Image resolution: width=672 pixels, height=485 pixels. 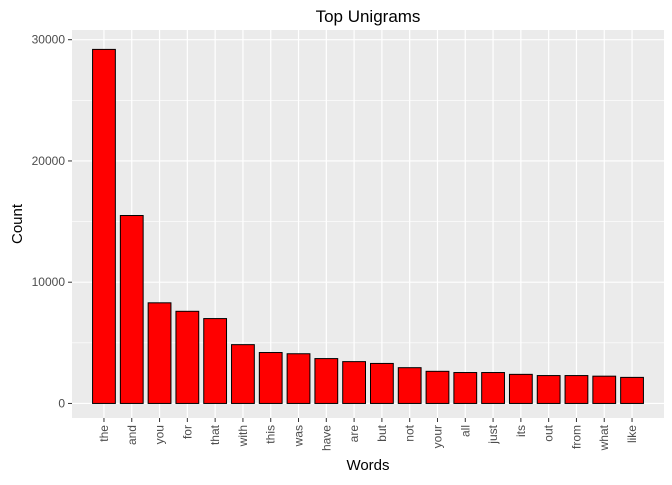 I want to click on x-tick-label-that: that, so click(x=215, y=434).